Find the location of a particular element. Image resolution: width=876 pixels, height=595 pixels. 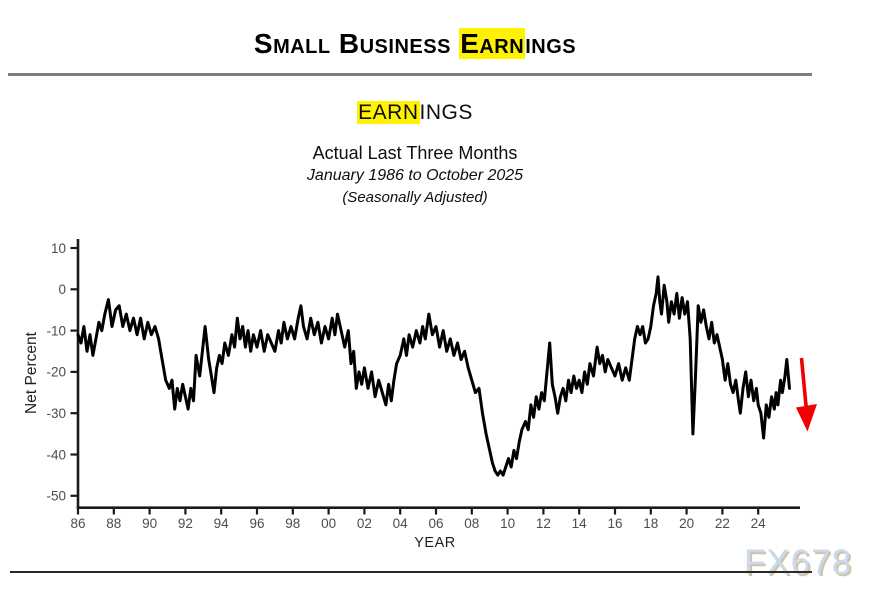

x-tick-label: 18 is located at coordinates (650, 523).